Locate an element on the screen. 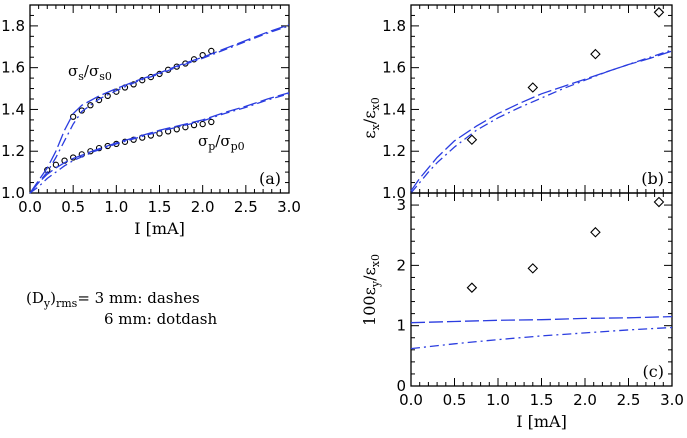 The image size is (687, 438). annotation-sigma-s: σs/σs0 is located at coordinates (90, 72).